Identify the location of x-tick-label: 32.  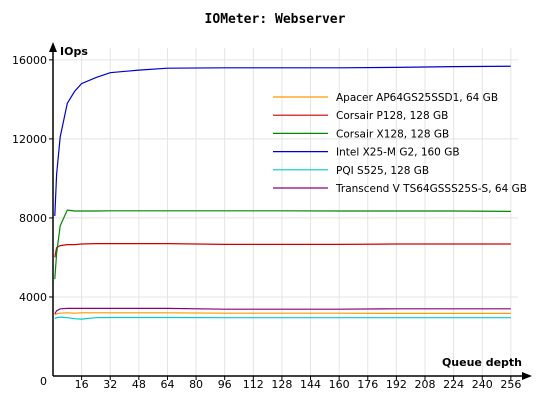
(110, 384).